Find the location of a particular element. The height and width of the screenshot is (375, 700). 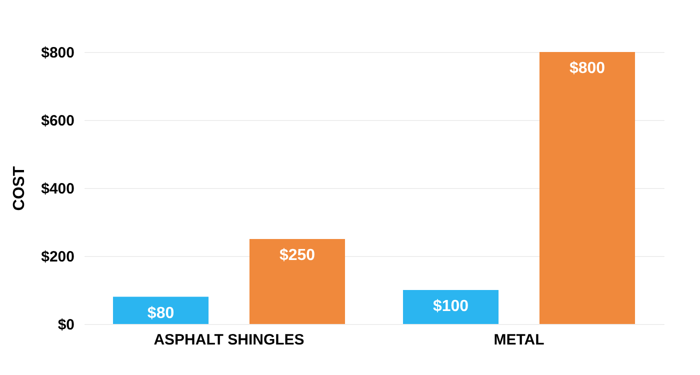

data-label: $100 is located at coordinates (450, 306).